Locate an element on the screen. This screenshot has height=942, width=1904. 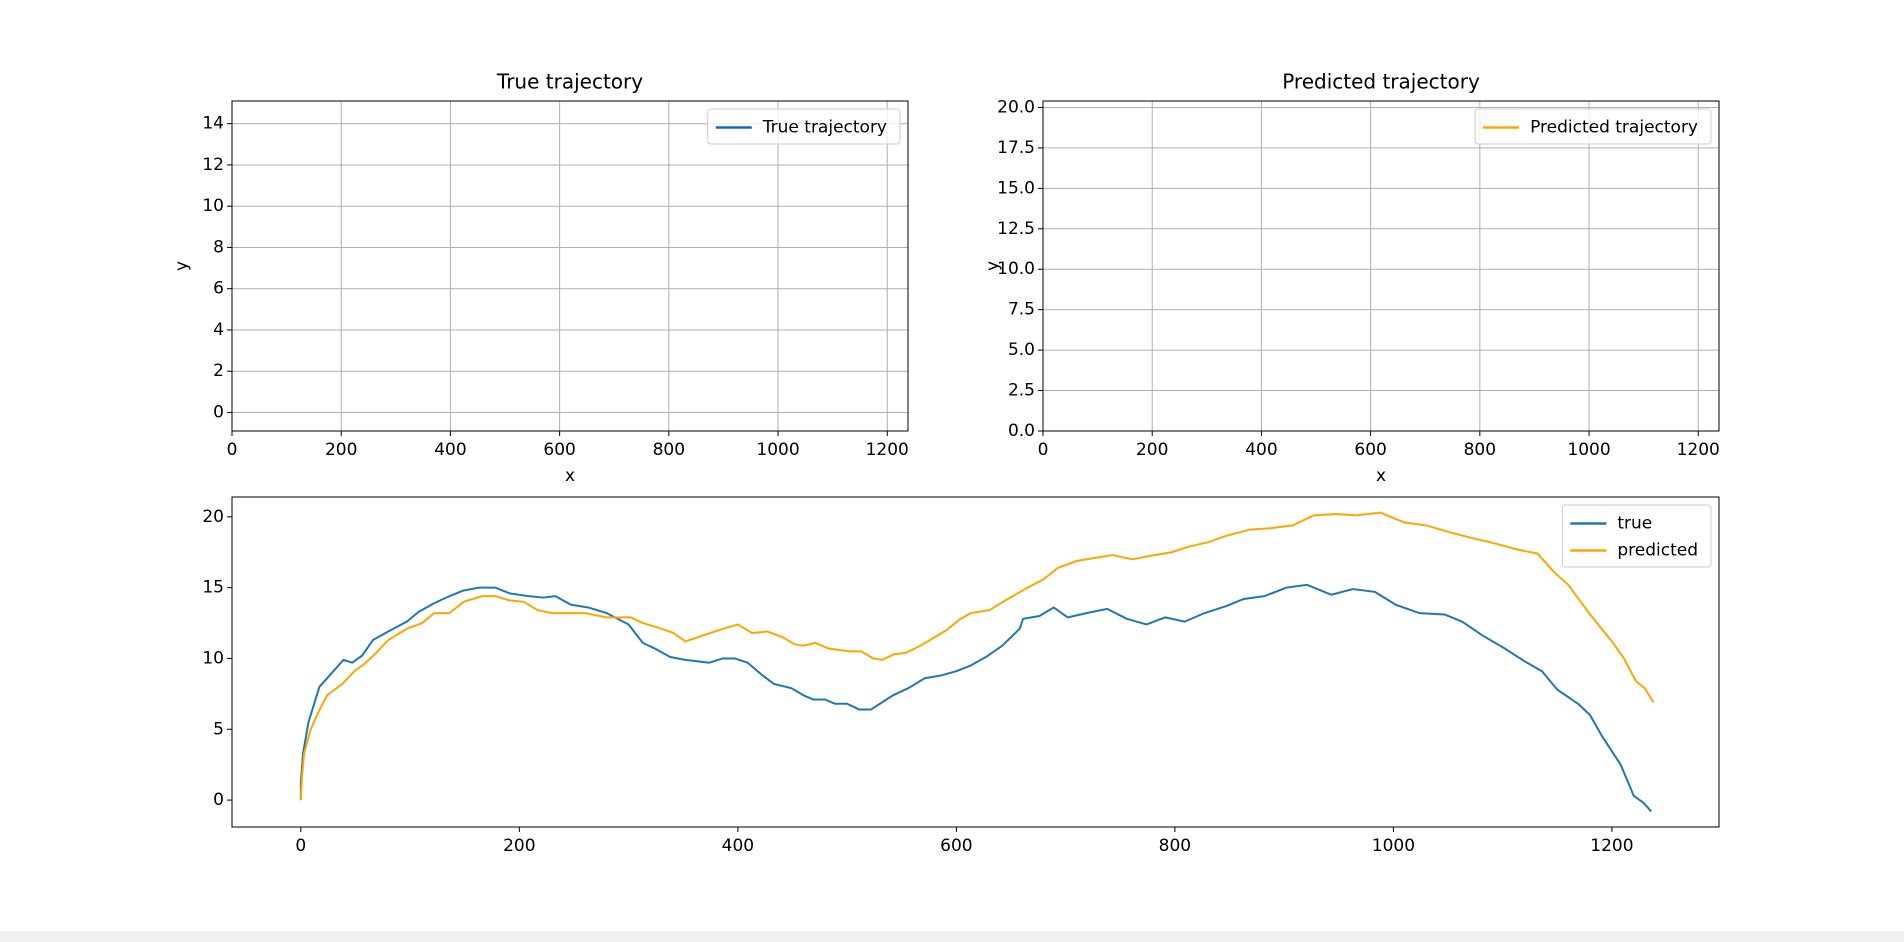
chart-title: Predicted trajectory is located at coordinates (1381, 82).